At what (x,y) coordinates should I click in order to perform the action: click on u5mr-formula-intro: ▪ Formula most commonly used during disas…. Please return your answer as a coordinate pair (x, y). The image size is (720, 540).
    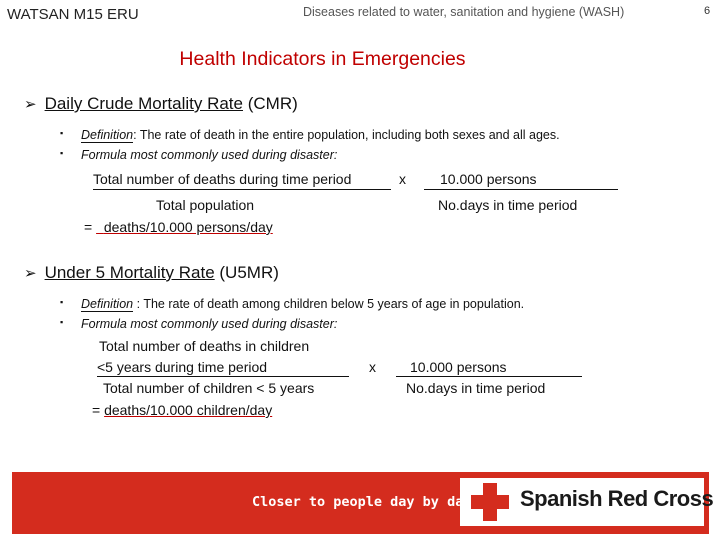
    Looking at the image, I should click on (199, 324).